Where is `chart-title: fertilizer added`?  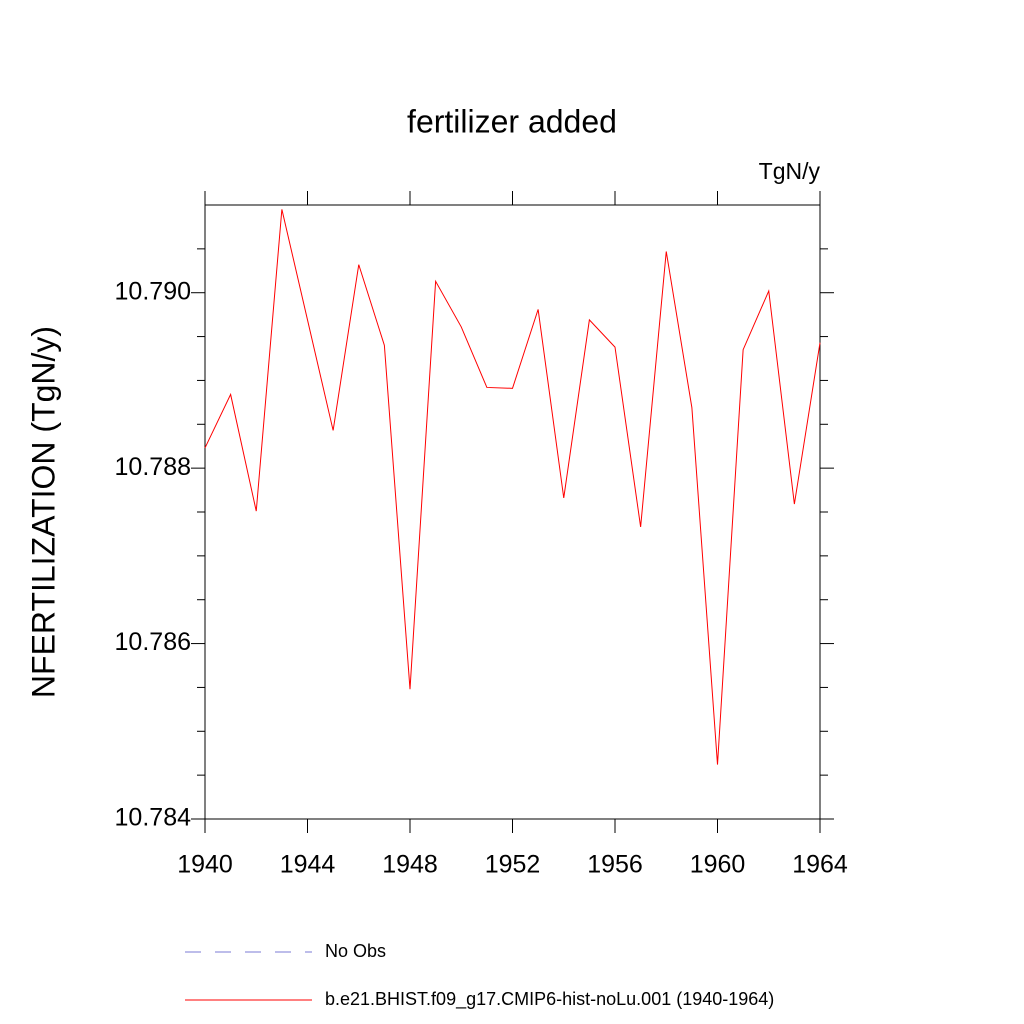
chart-title: fertilizer added is located at coordinates (512, 121).